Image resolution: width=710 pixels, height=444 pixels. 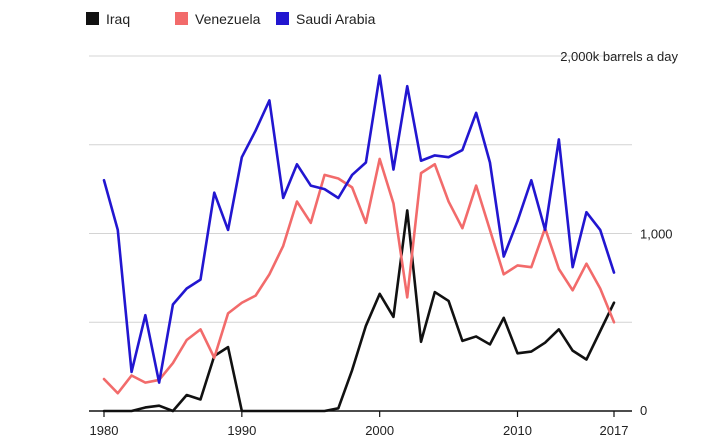 What do you see at coordinates (656, 234) in the screenshot?
I see `y-tick-label: 1,000` at bounding box center [656, 234].